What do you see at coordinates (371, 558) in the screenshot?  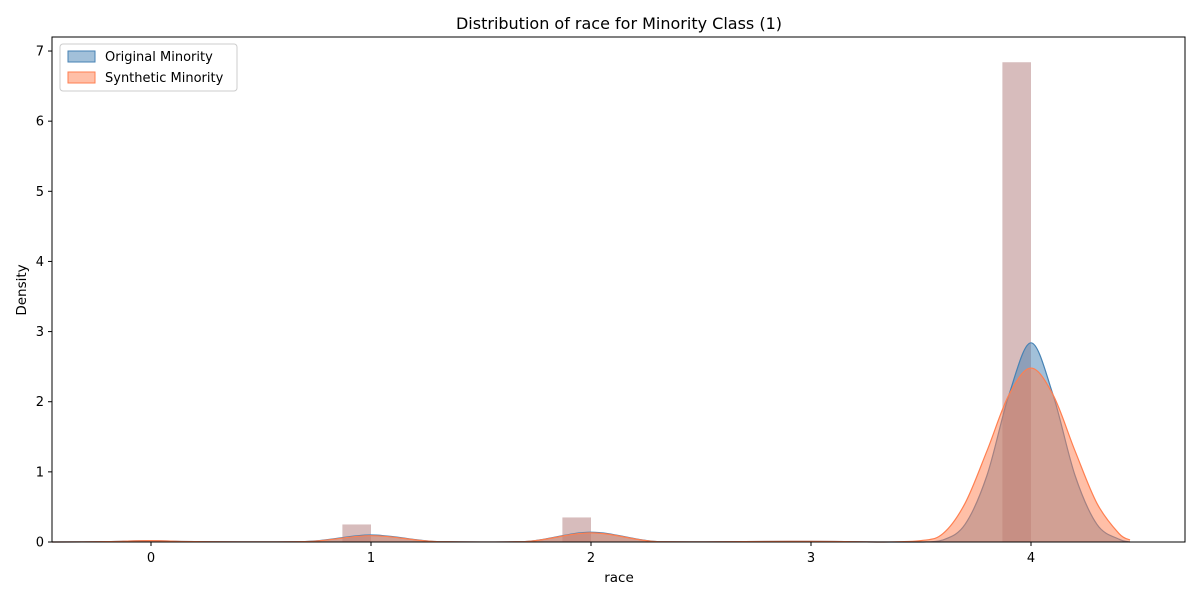 I see `x-tick-label-1: 1` at bounding box center [371, 558].